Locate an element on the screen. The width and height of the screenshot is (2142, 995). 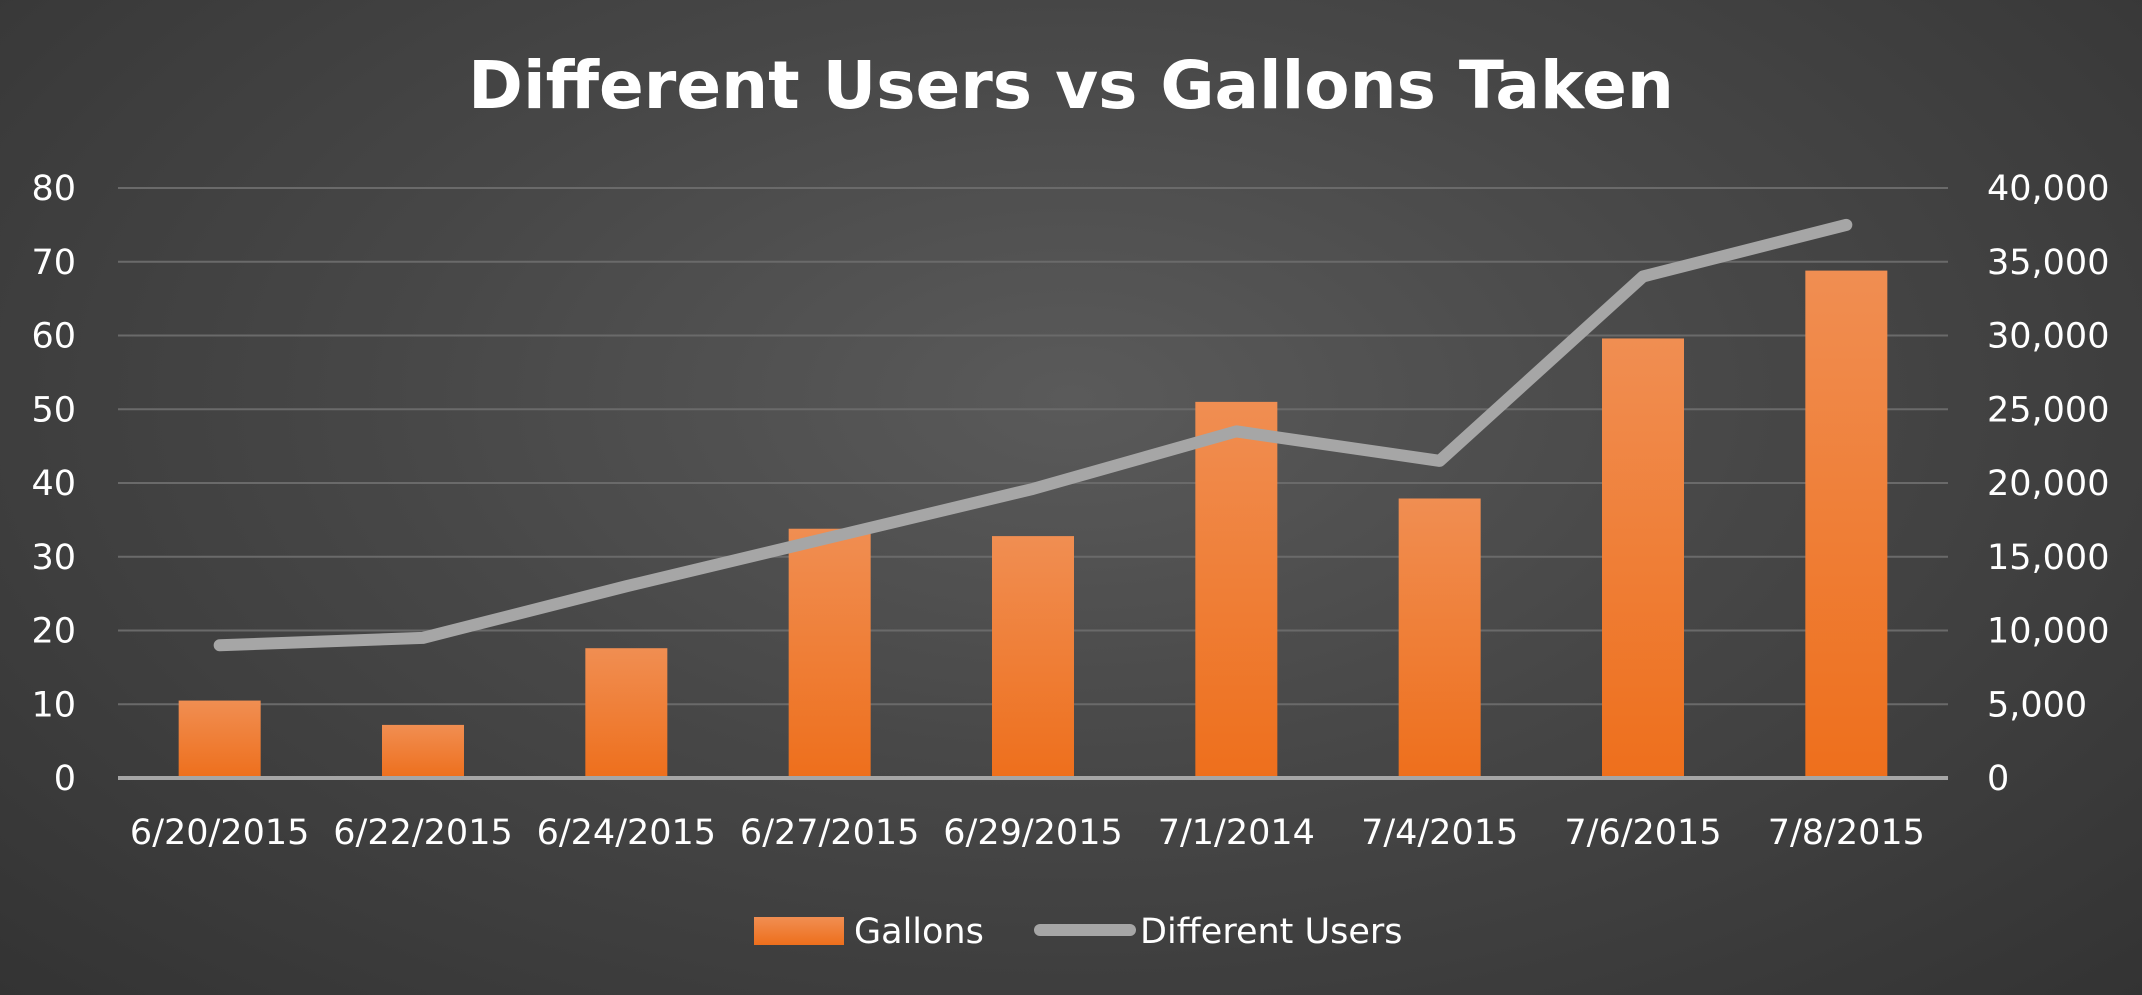
x-tick-label: 7/1/2014 is located at coordinates (1236, 833).